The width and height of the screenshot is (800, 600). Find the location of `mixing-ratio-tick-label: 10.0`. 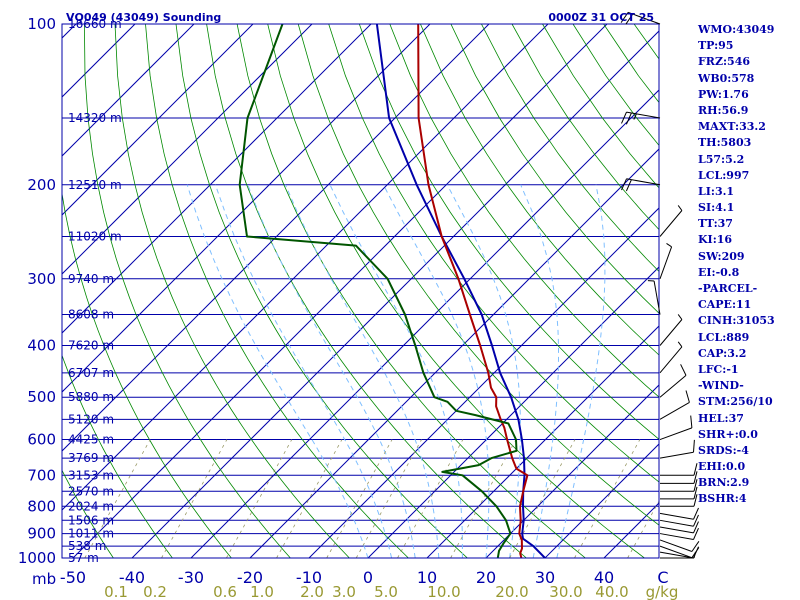

mixing-ratio-tick-label: 10.0 is located at coordinates (443, 591).